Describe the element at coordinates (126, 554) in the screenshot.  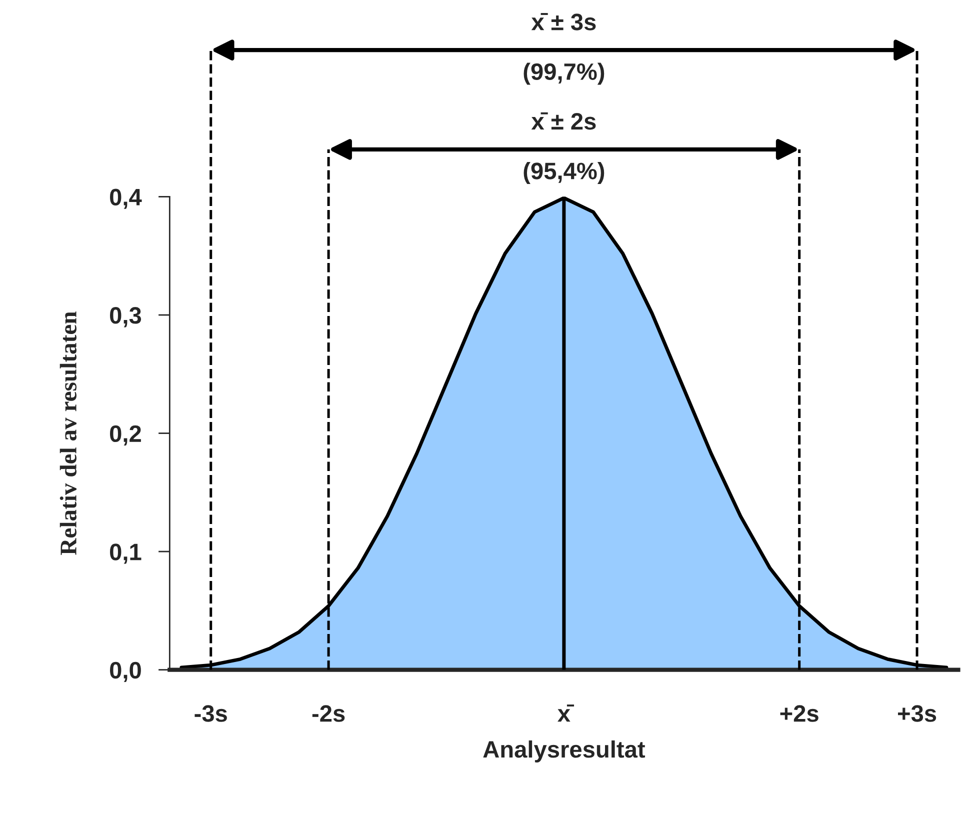
I see `y-tick-label: 0,1` at that location.